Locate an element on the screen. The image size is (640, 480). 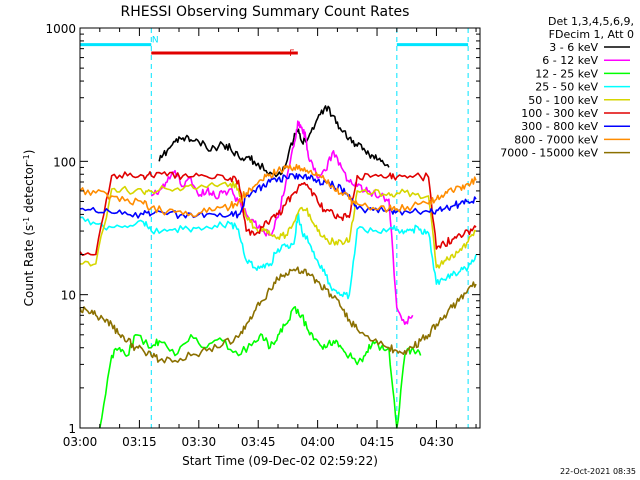
legend-label-1: 6 - 12 keV is located at coordinates (570, 60).